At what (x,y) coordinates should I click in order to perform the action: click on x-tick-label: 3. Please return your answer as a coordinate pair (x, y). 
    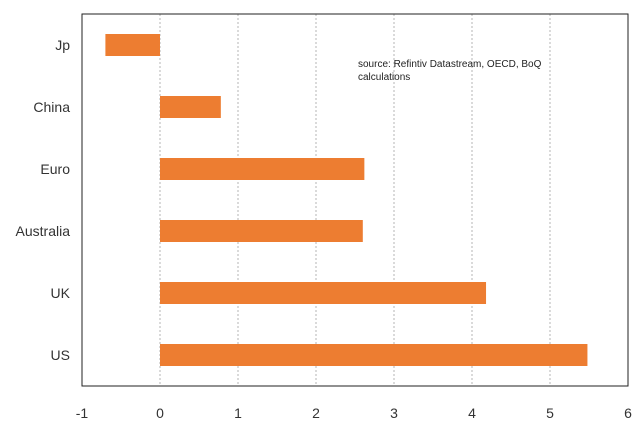
    Looking at the image, I should click on (394, 413).